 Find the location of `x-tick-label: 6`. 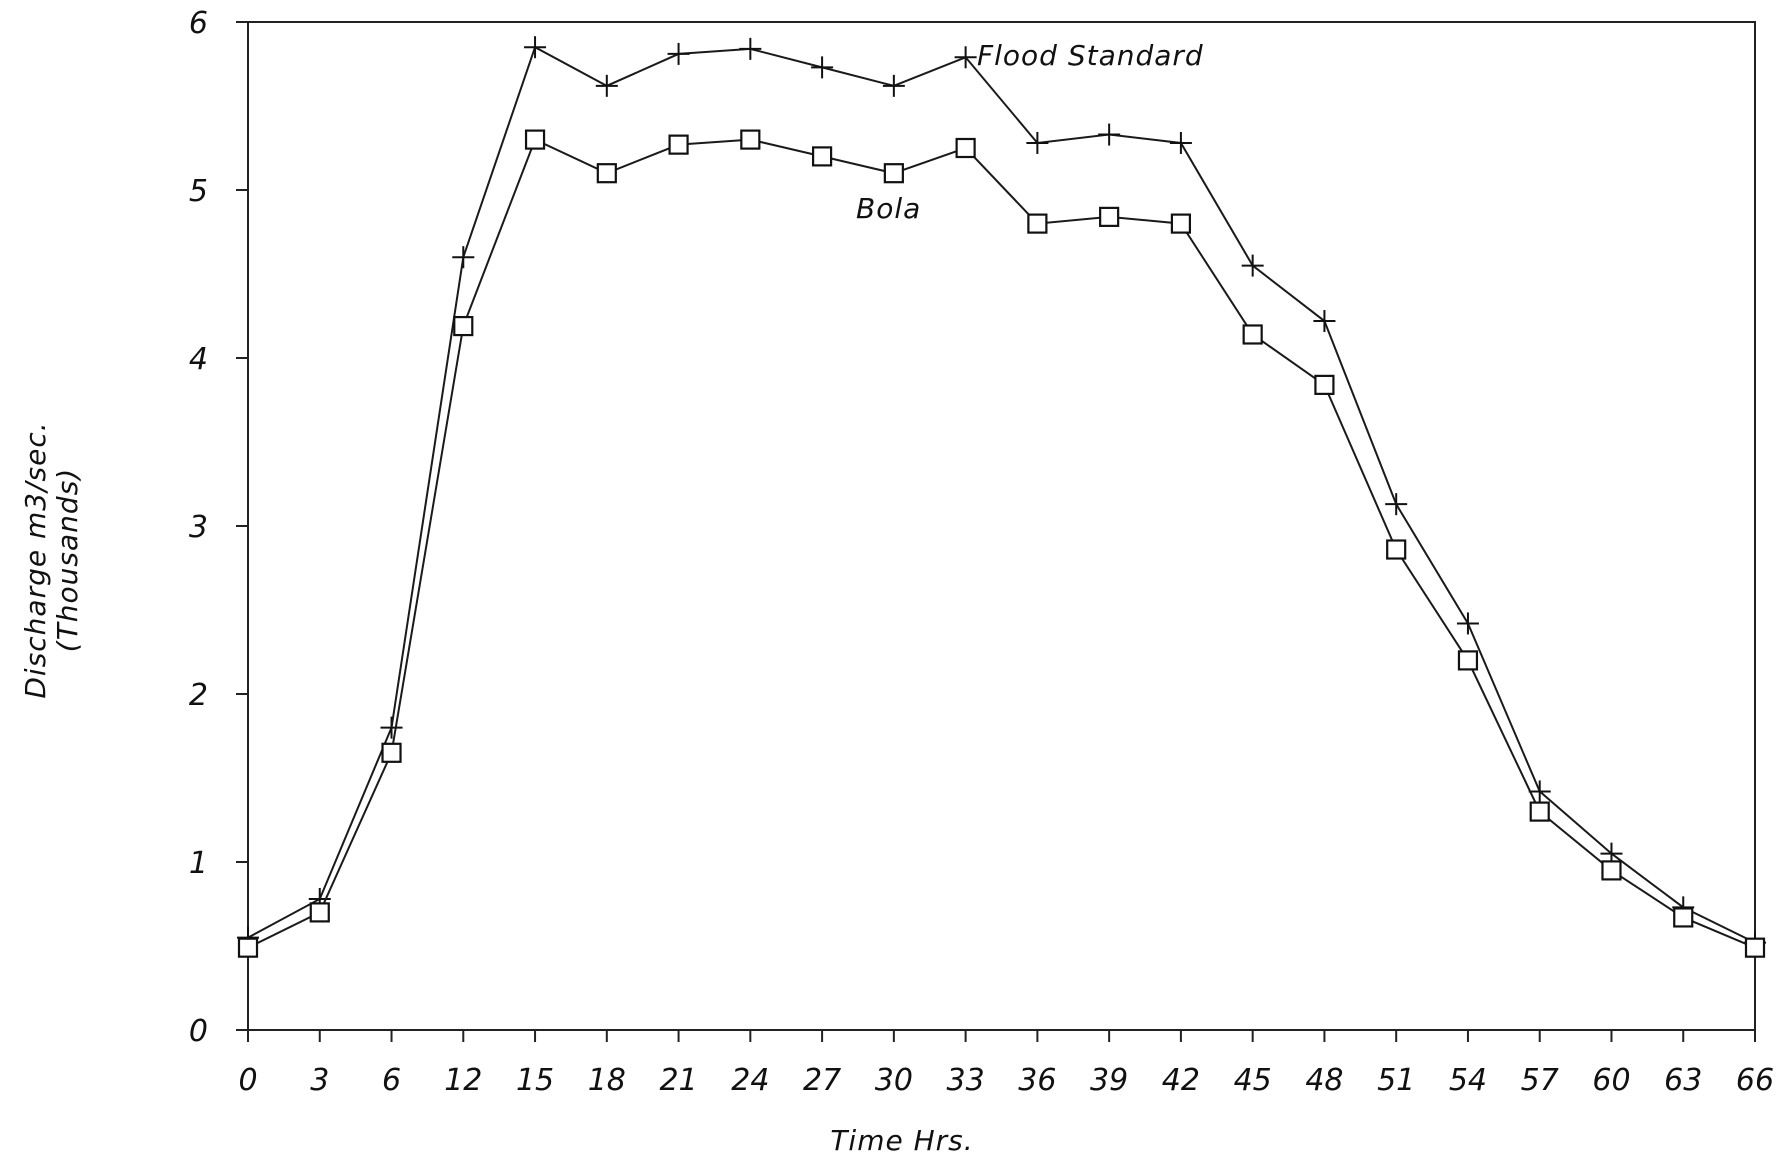

x-tick-label: 6 is located at coordinates (391, 1080).